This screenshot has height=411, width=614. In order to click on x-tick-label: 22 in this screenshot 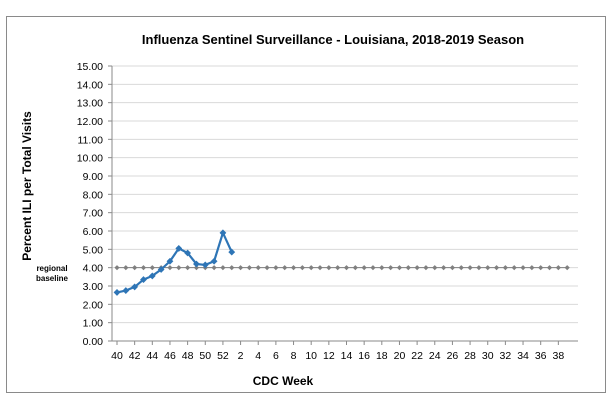, I will do `click(417, 356)`.